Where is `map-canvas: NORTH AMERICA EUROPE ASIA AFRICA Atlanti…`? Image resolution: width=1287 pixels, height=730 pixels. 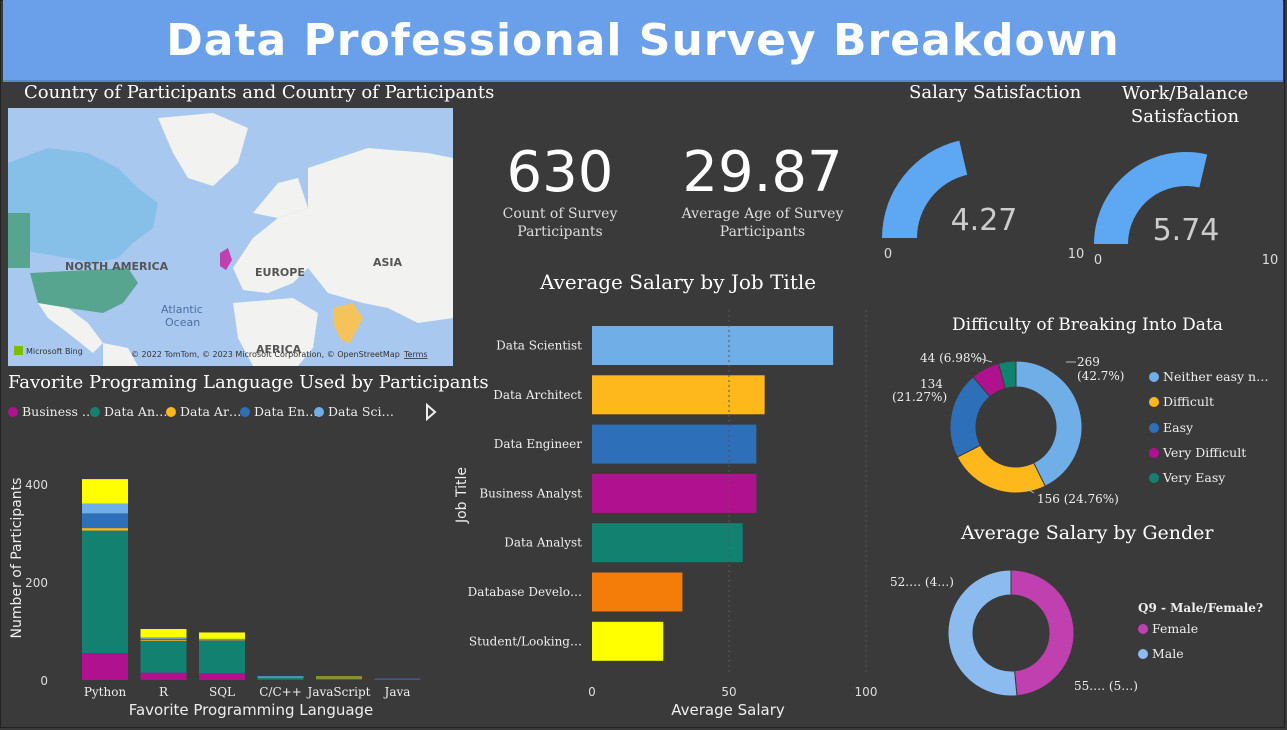
map-canvas: NORTH AMERICA EUROPE ASIA AFRICA Atlanti… is located at coordinates (230, 237).